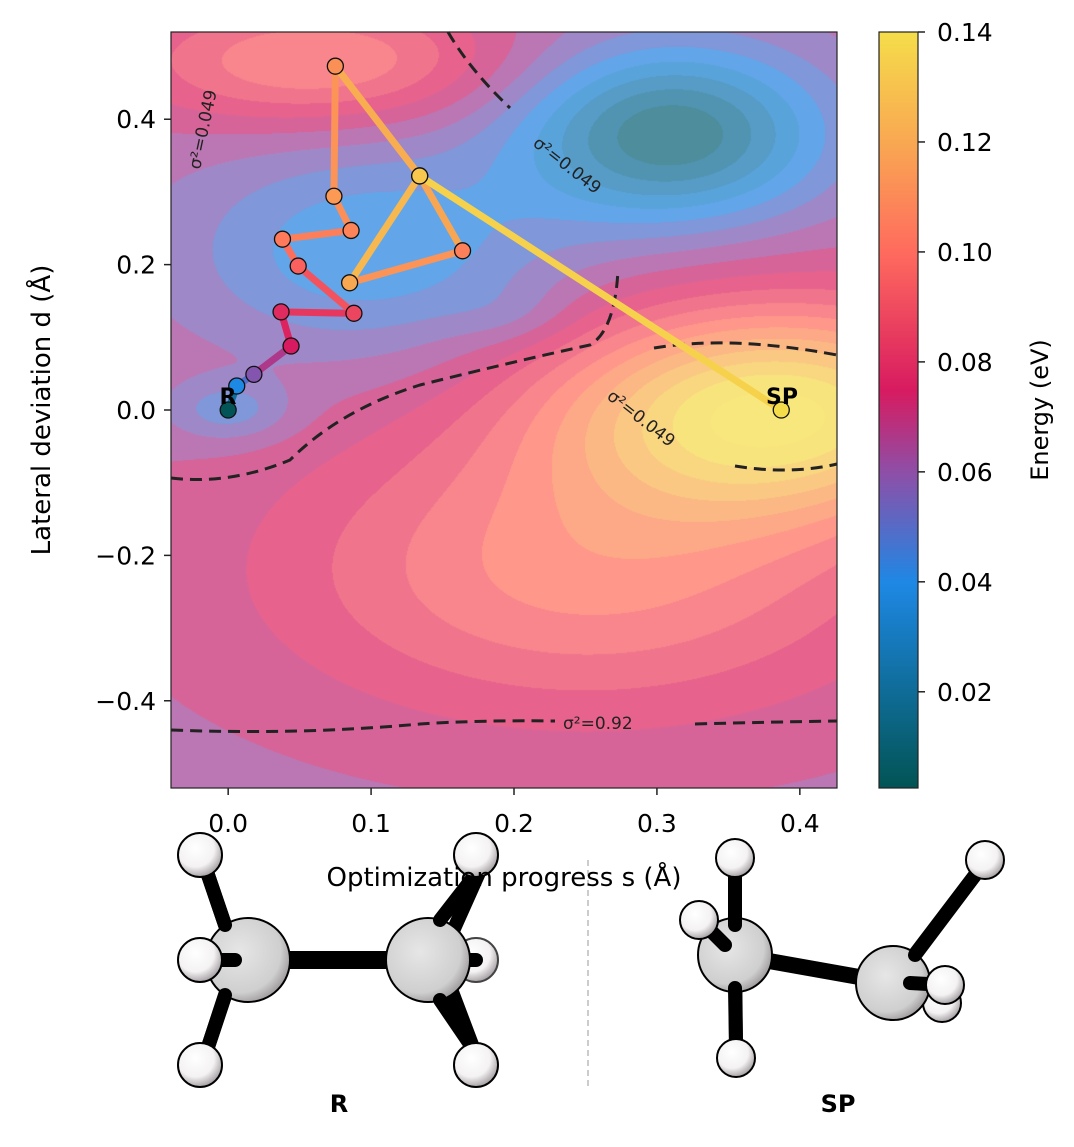 This screenshot has width=1074, height=1147. I want to click on colorbar-tick-label: 0.06, so click(965, 472).